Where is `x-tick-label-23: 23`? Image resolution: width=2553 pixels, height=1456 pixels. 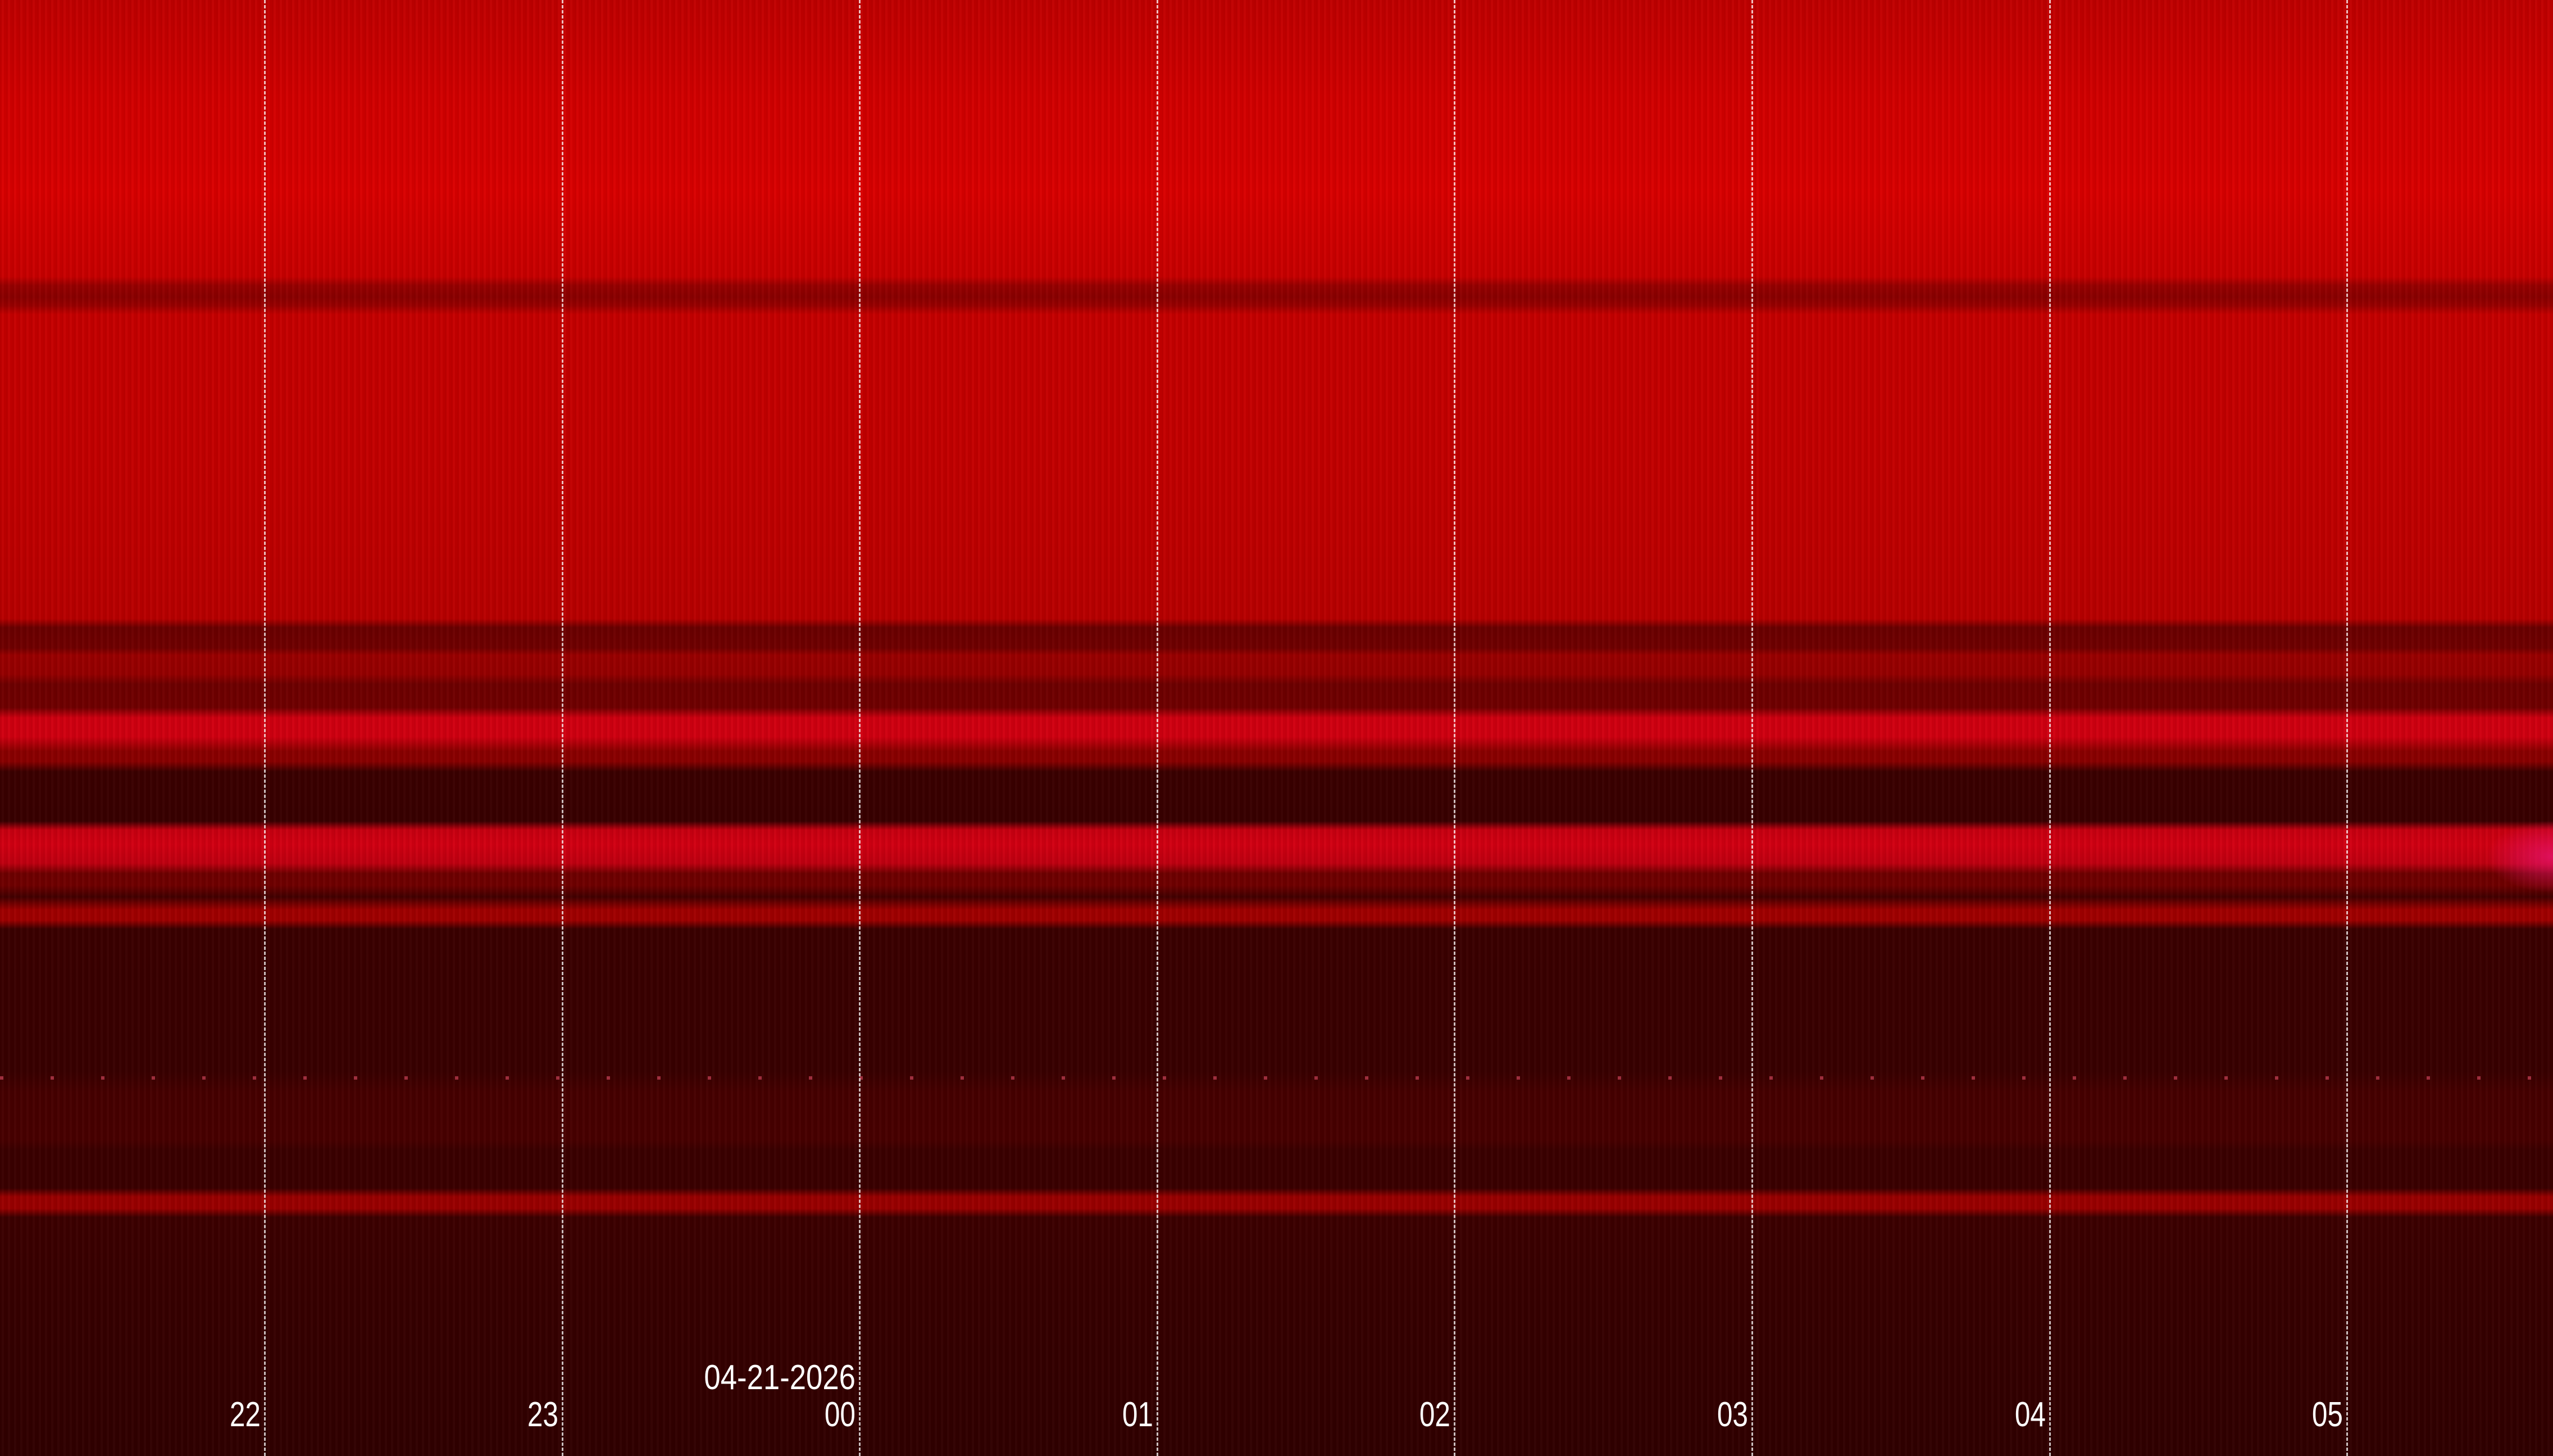
x-tick-label-23: 23 is located at coordinates (542, 1415).